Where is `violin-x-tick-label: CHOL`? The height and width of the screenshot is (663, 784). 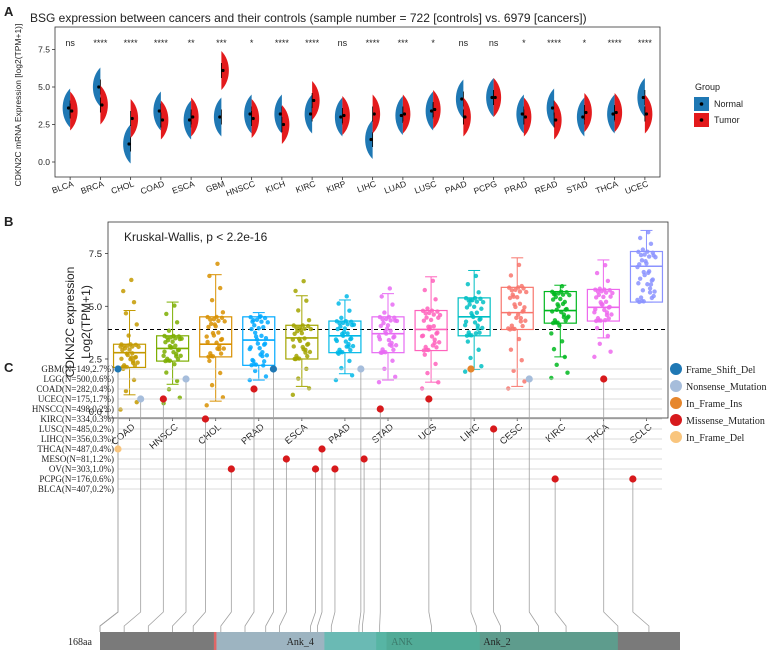
violin-x-tick-label: CHOL is located at coordinates (123, 187).